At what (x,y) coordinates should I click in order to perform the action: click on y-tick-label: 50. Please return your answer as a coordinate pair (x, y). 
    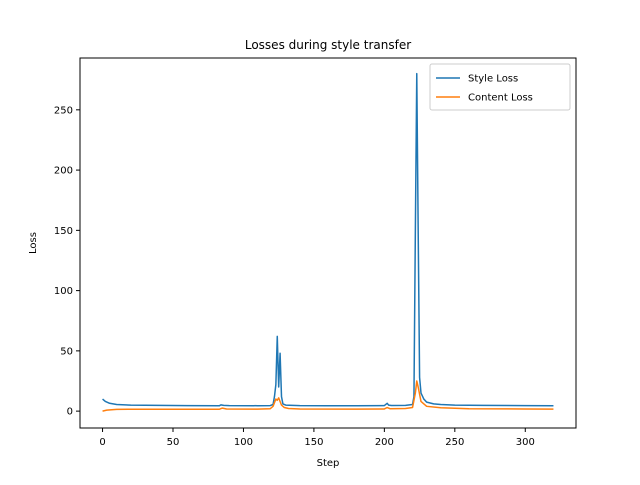
    Looking at the image, I should click on (66, 351).